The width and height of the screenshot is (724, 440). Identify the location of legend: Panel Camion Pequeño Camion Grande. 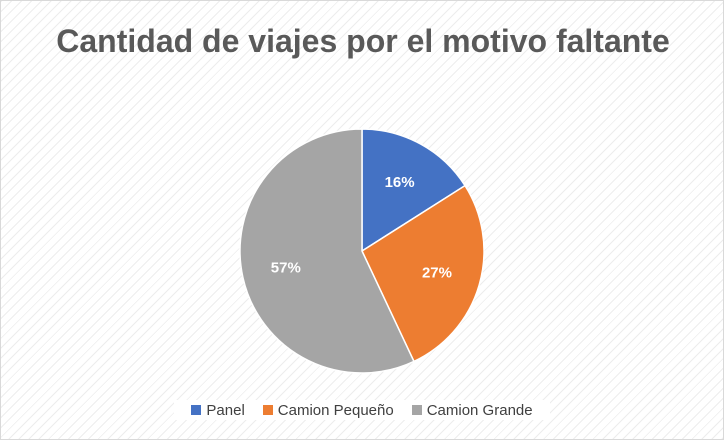
(362, 410).